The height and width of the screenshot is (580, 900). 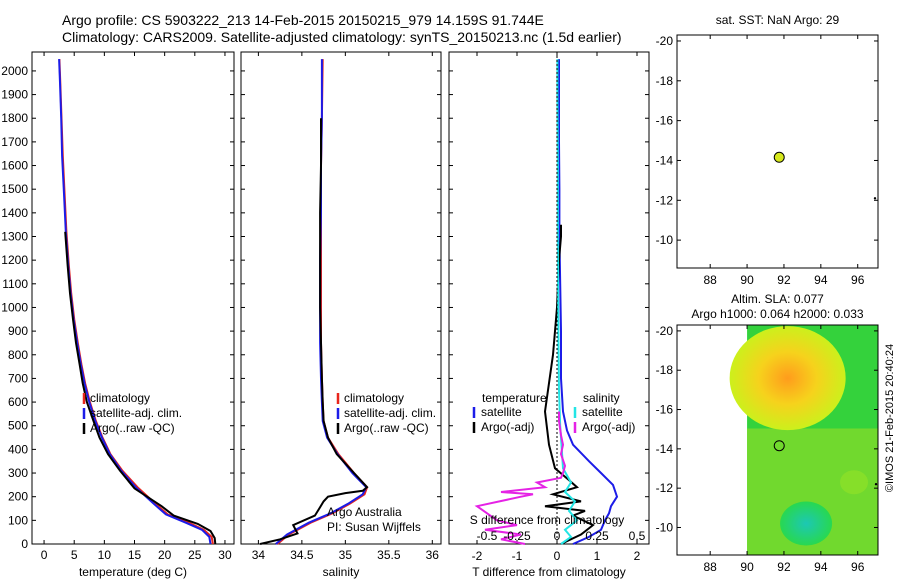 What do you see at coordinates (665, 527) in the screenshot?
I see `sla-map-lat-label: -10` at bounding box center [665, 527].